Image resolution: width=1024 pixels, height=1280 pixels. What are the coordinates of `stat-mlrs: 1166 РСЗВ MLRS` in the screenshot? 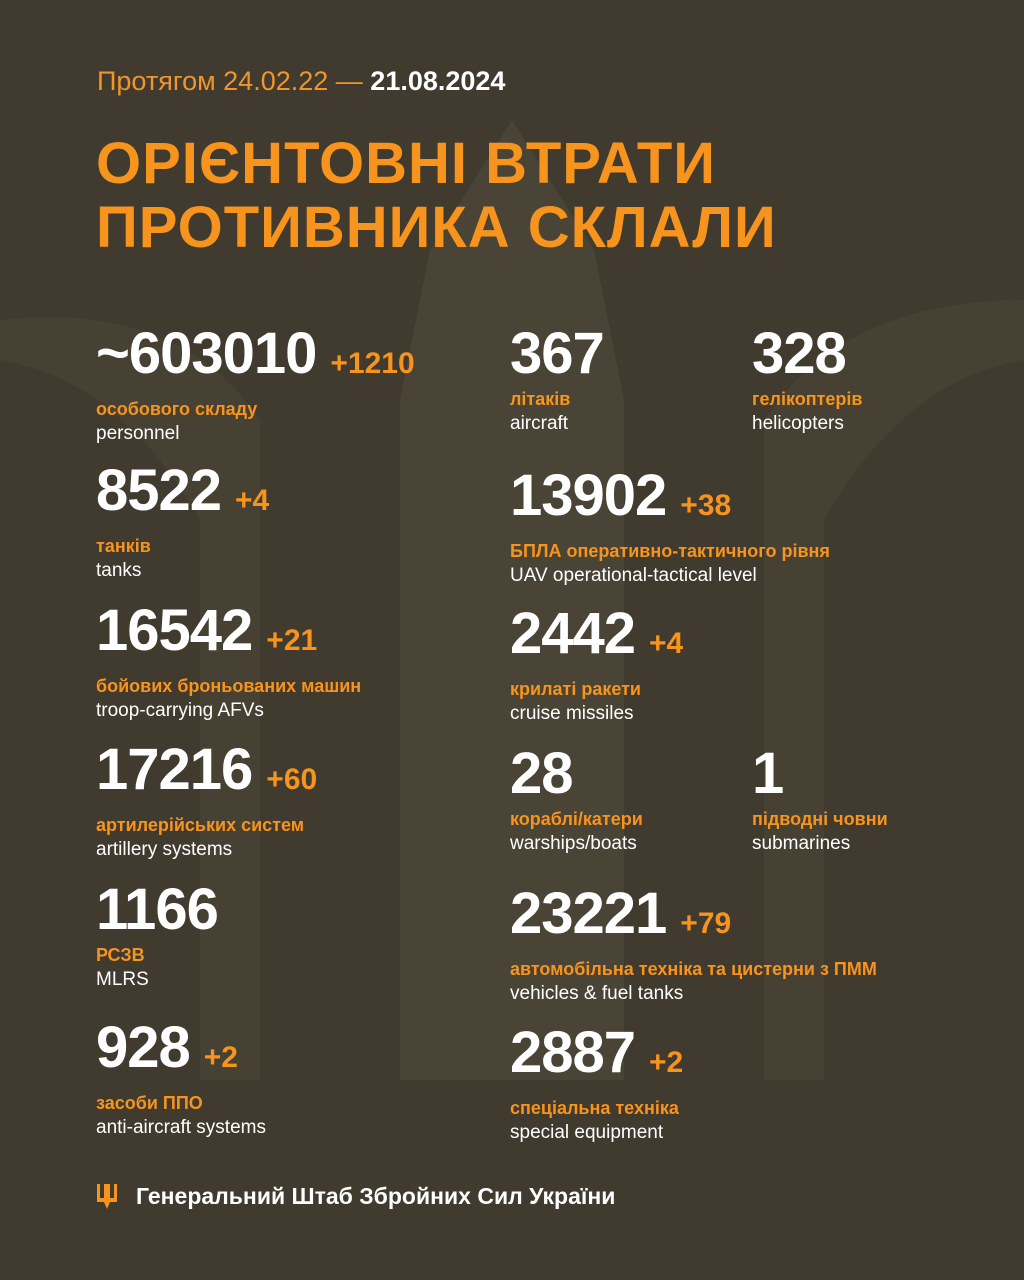 It's located at (157, 934).